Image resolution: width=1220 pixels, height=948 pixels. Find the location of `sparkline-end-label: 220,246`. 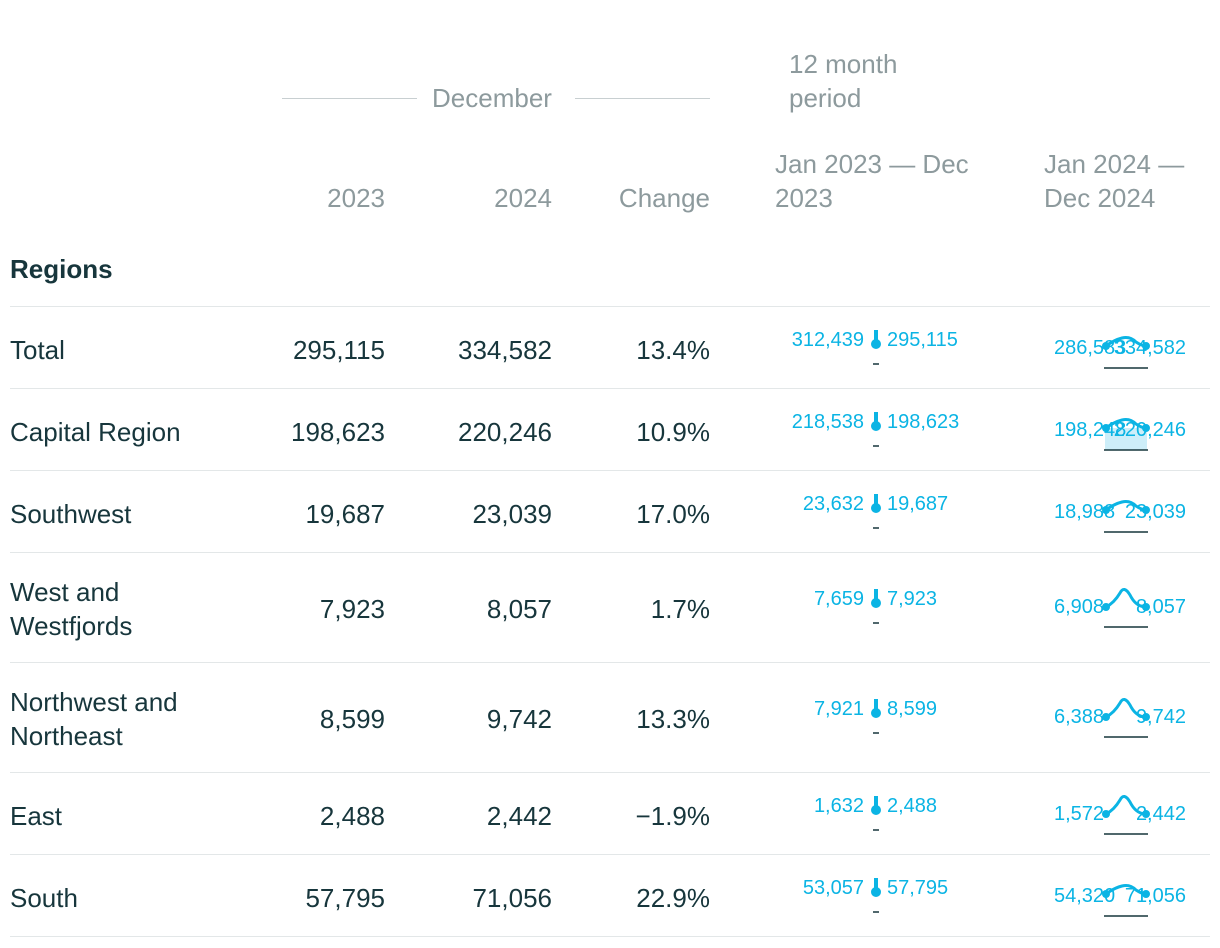

sparkline-end-label: 220,246 is located at coordinates (1150, 430).